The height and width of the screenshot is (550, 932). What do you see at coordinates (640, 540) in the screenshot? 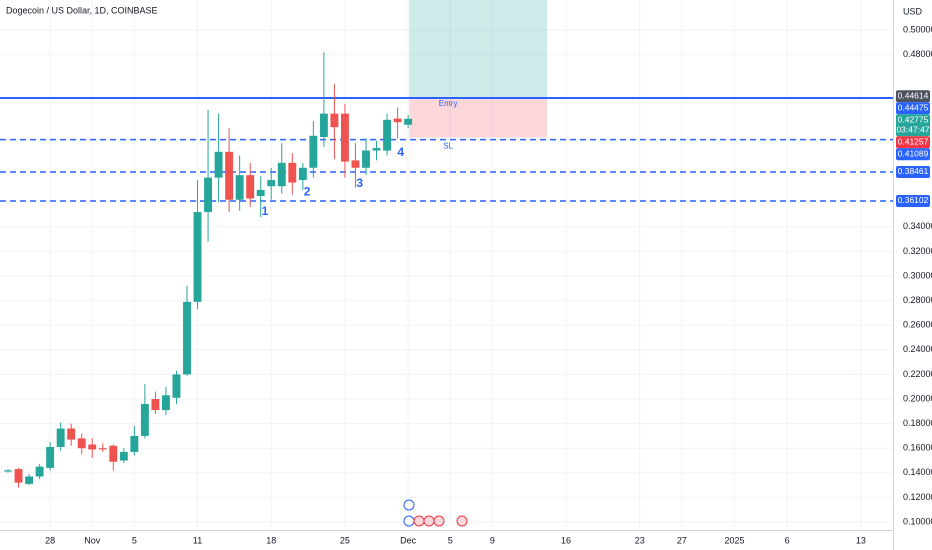
I see `x-tick-label: 23` at bounding box center [640, 540].